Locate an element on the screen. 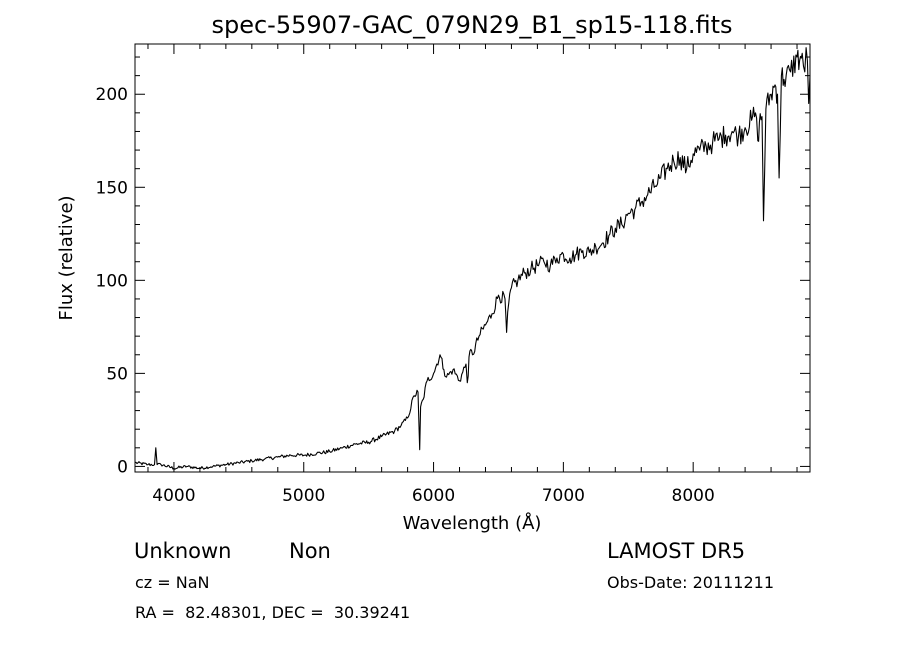 This screenshot has height=649, width=900. y-tick-label: 100 is located at coordinates (112, 281).